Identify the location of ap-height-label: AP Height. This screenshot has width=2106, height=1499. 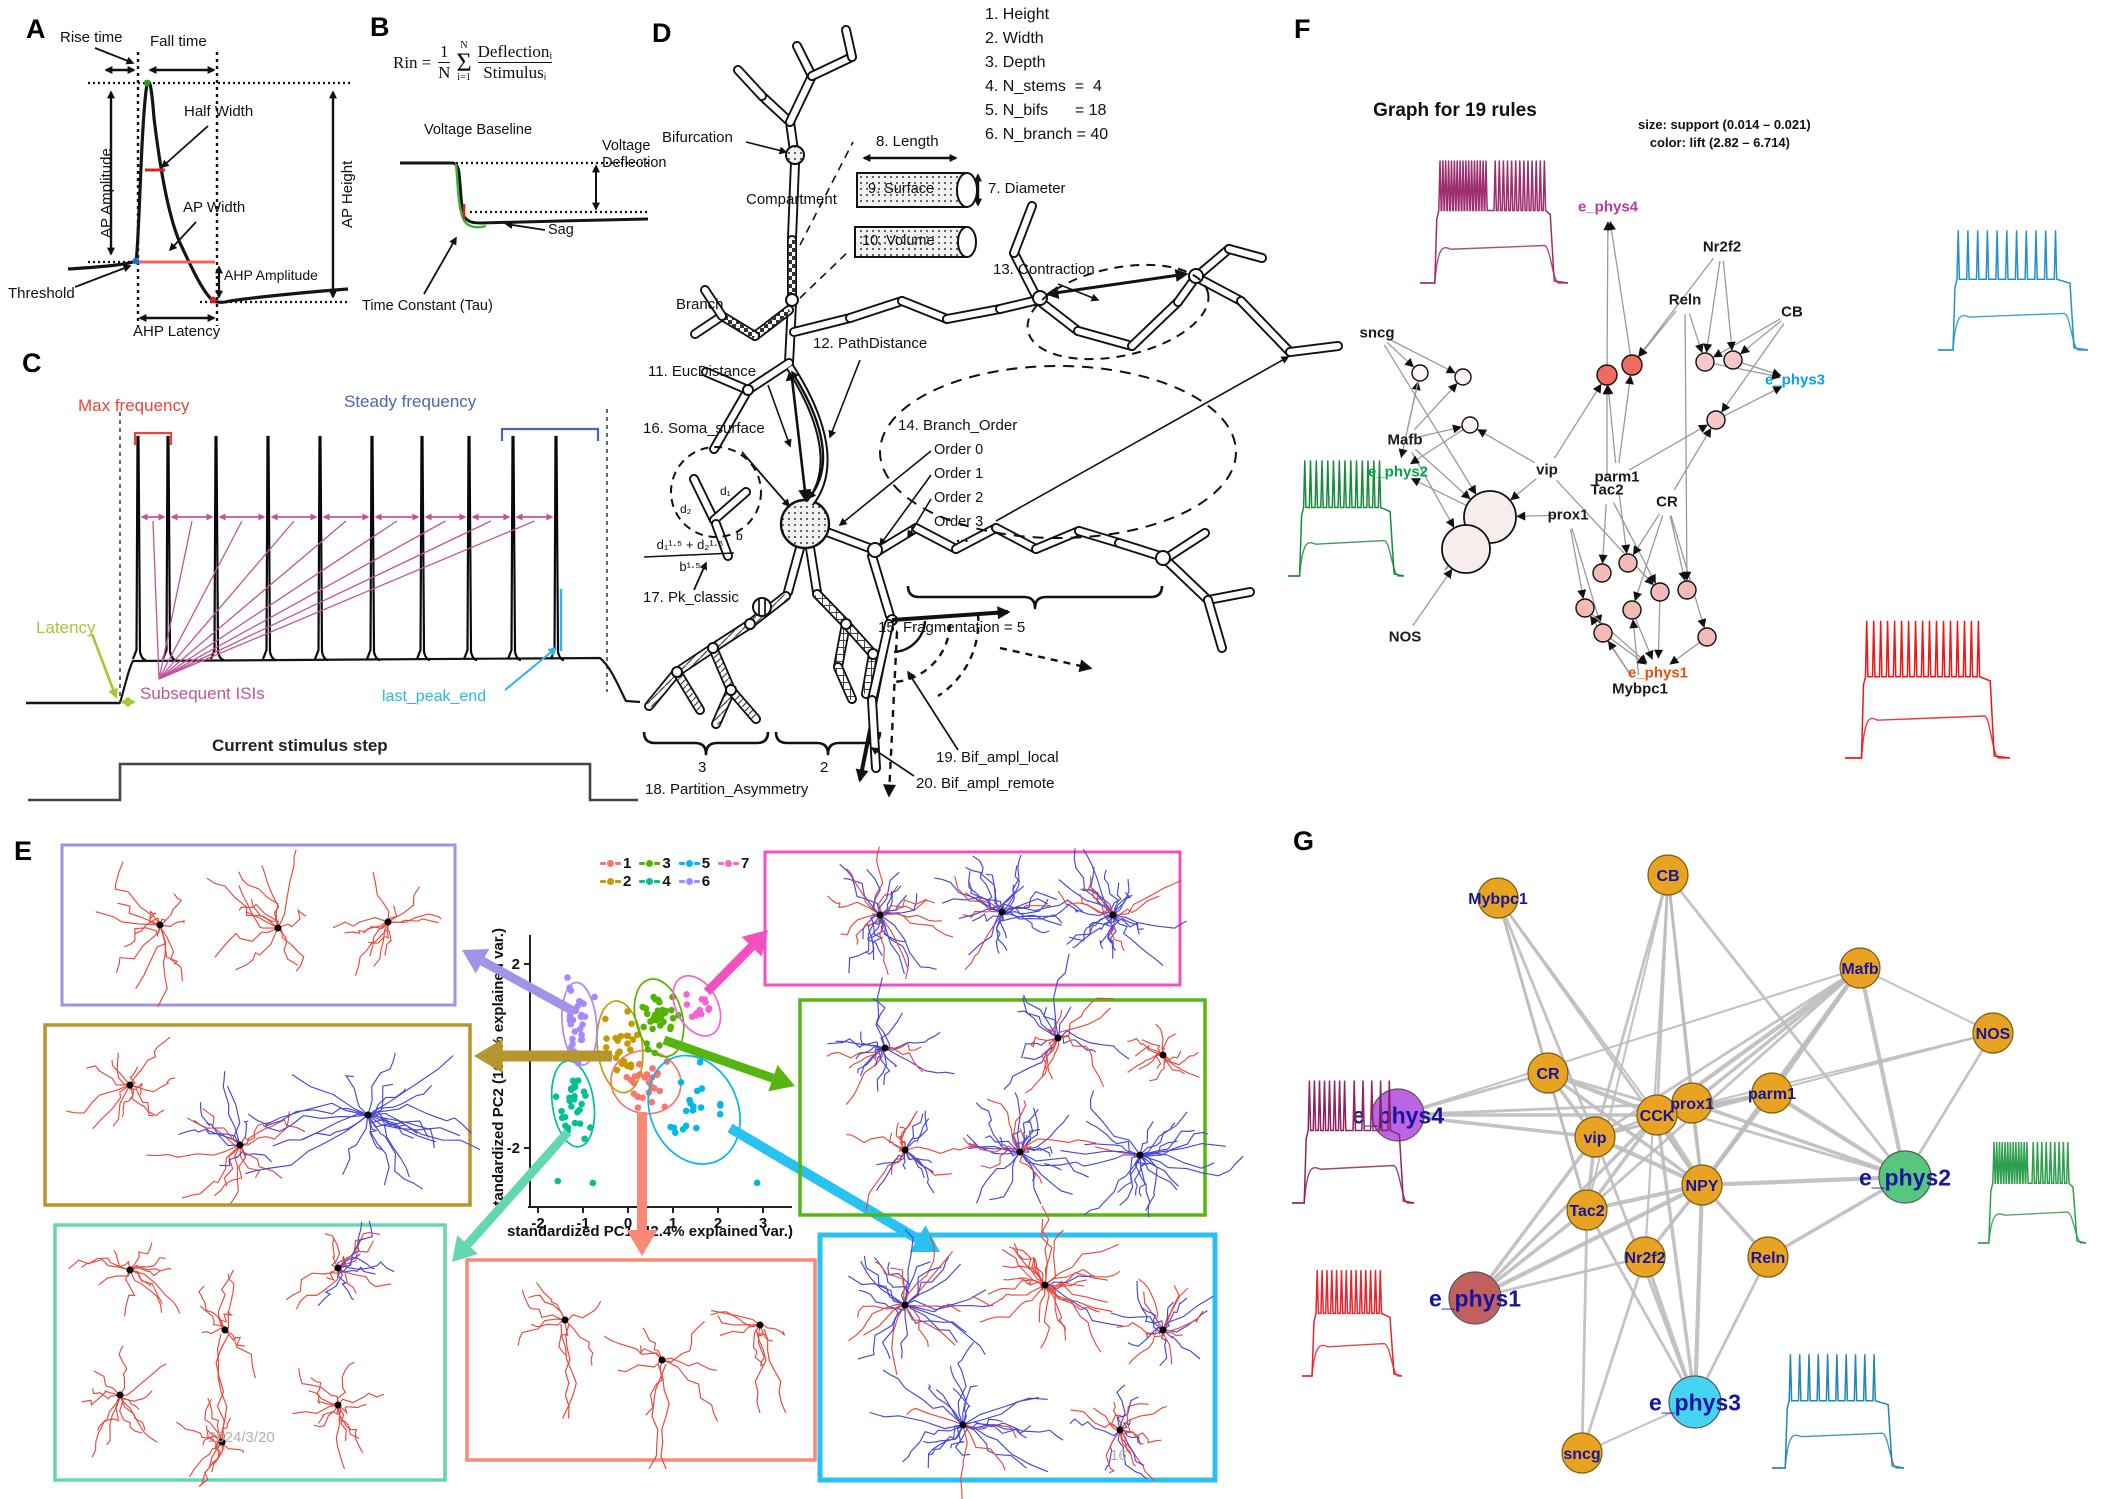
(347, 194).